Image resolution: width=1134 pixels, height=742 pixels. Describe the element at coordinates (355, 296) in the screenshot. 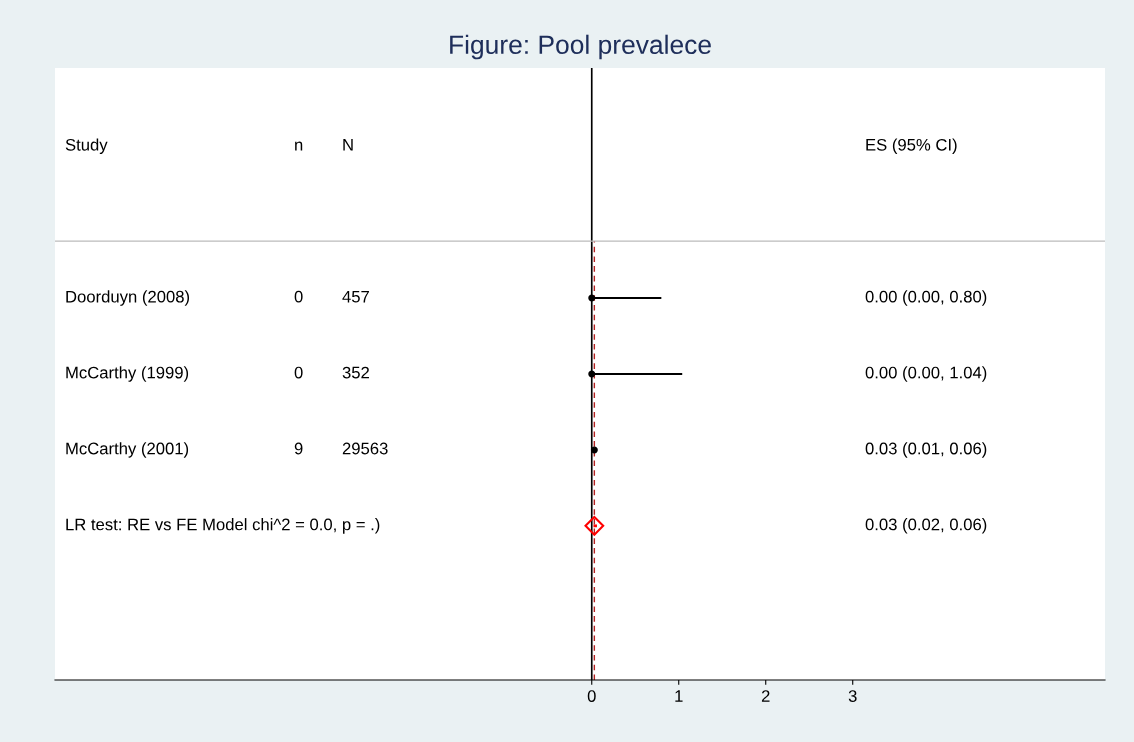

I see `annotation: 457` at that location.